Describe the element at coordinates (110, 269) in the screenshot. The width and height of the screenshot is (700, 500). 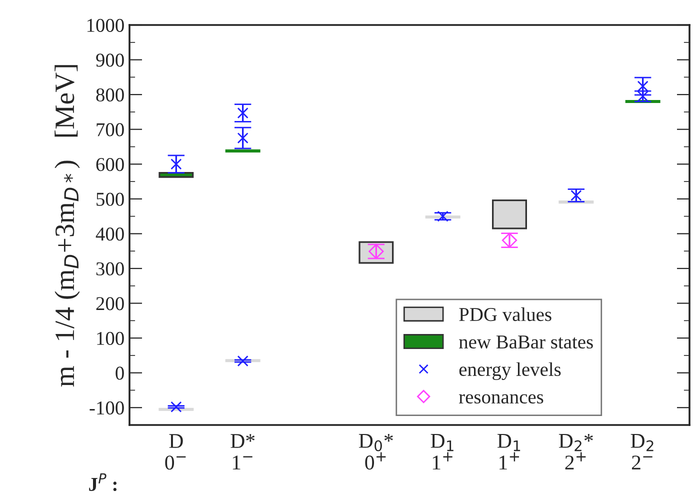
I see `y-tick-label: 300` at that location.